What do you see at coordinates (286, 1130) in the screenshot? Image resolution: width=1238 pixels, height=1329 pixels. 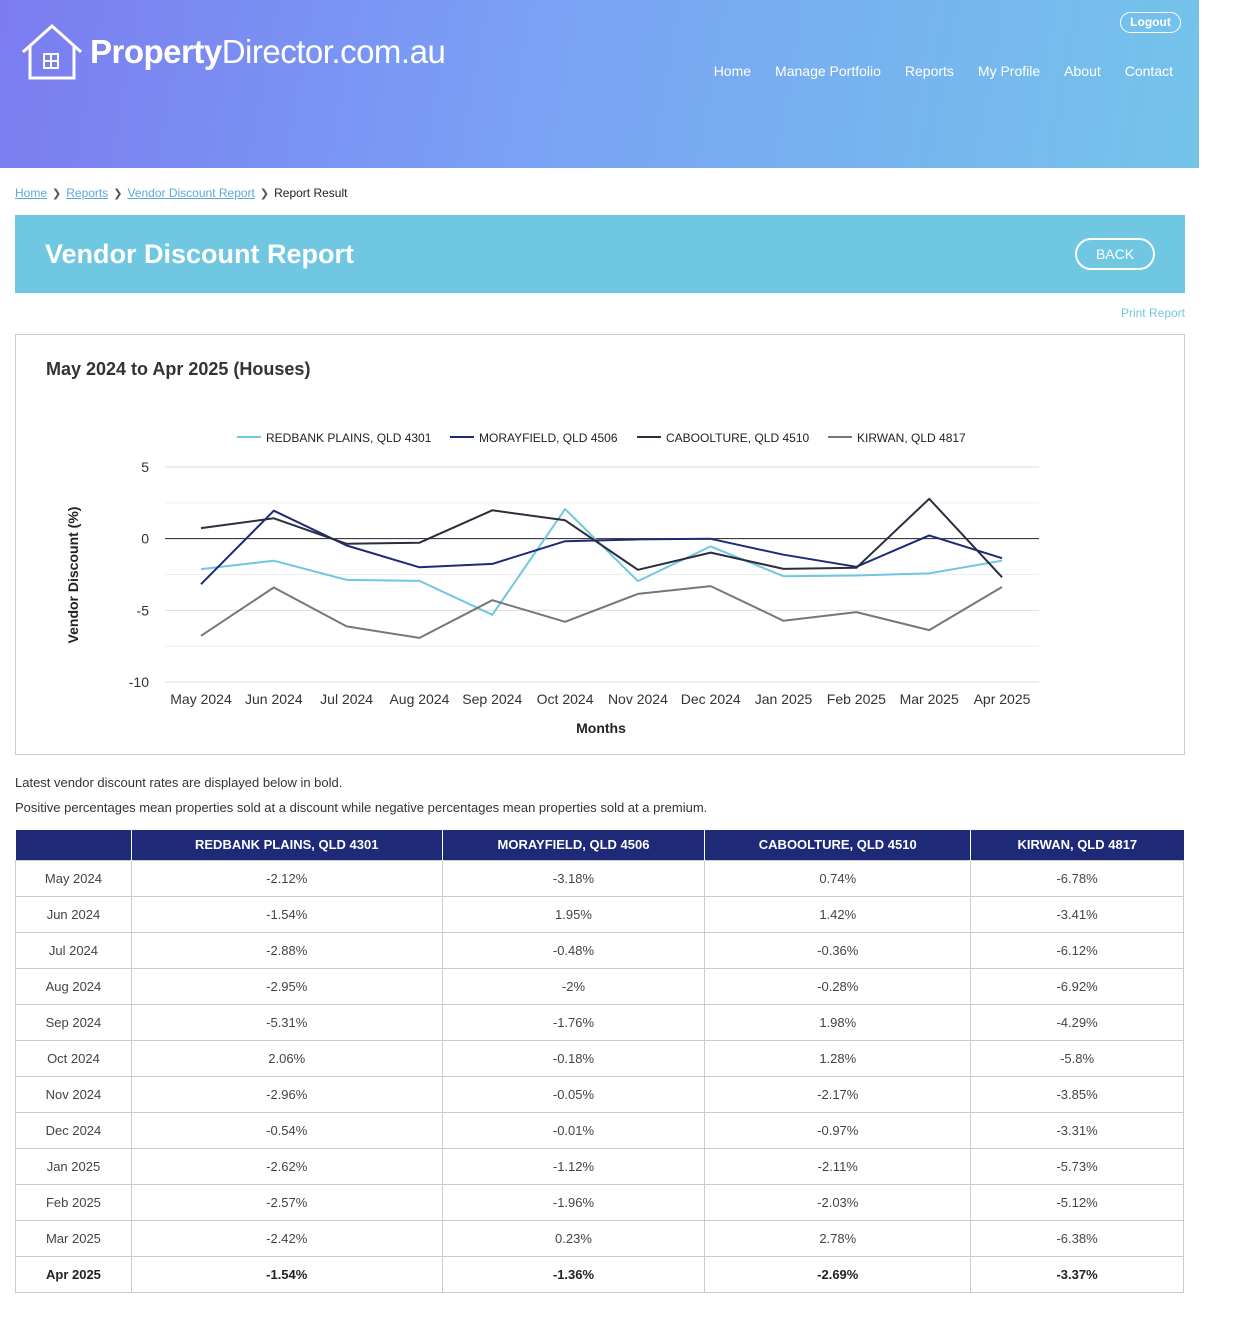 I see `table-cell-value: -0.54%` at bounding box center [286, 1130].